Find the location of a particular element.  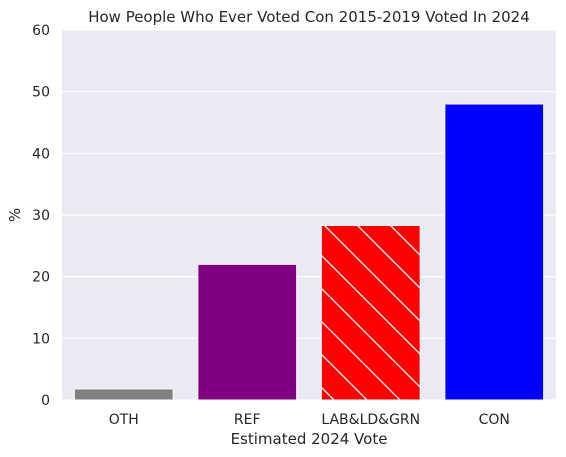

y-axis-label: % is located at coordinates (15, 215).